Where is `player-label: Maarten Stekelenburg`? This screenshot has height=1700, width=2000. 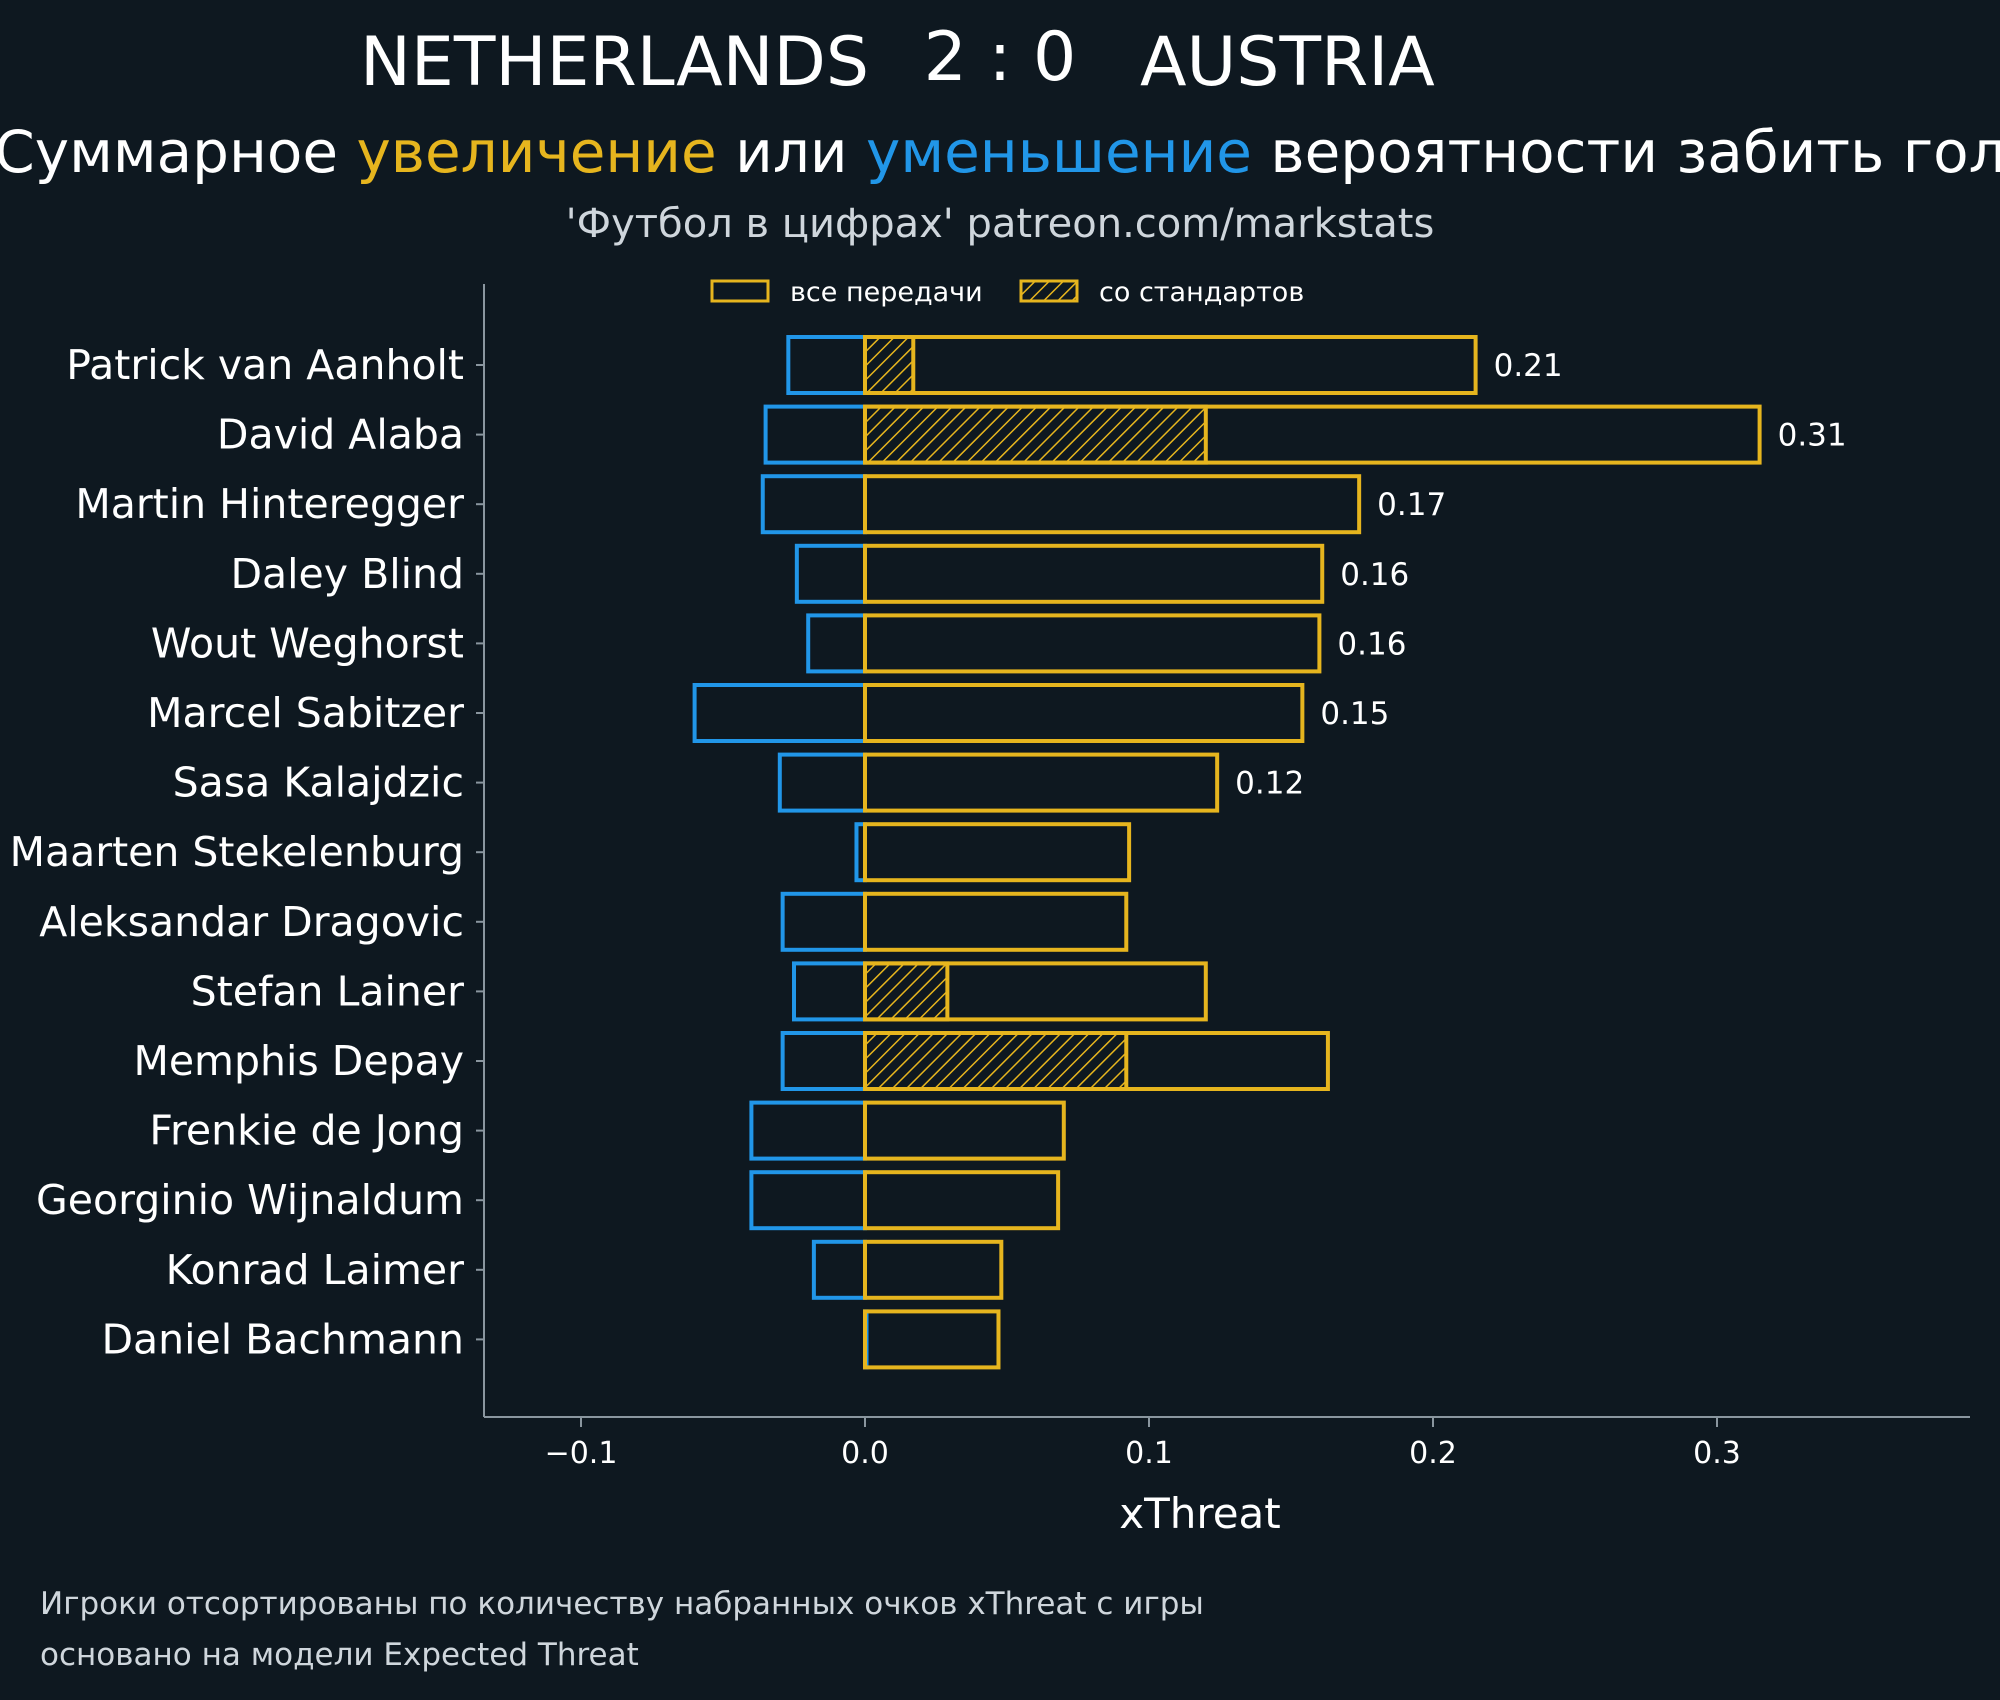
player-label: Maarten Stekelenburg is located at coordinates (237, 852).